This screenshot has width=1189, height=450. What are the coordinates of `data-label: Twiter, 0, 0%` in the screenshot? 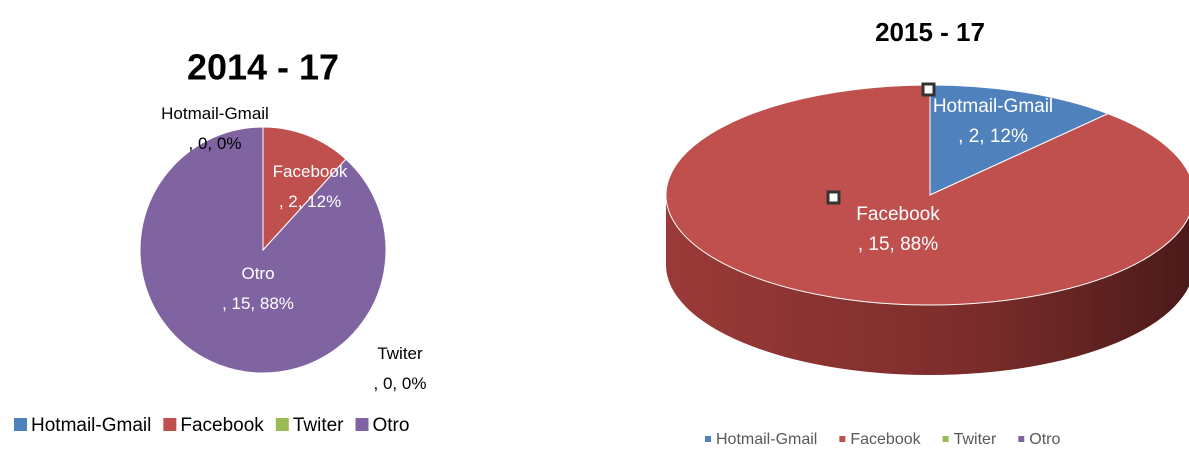 It's located at (400, 368).